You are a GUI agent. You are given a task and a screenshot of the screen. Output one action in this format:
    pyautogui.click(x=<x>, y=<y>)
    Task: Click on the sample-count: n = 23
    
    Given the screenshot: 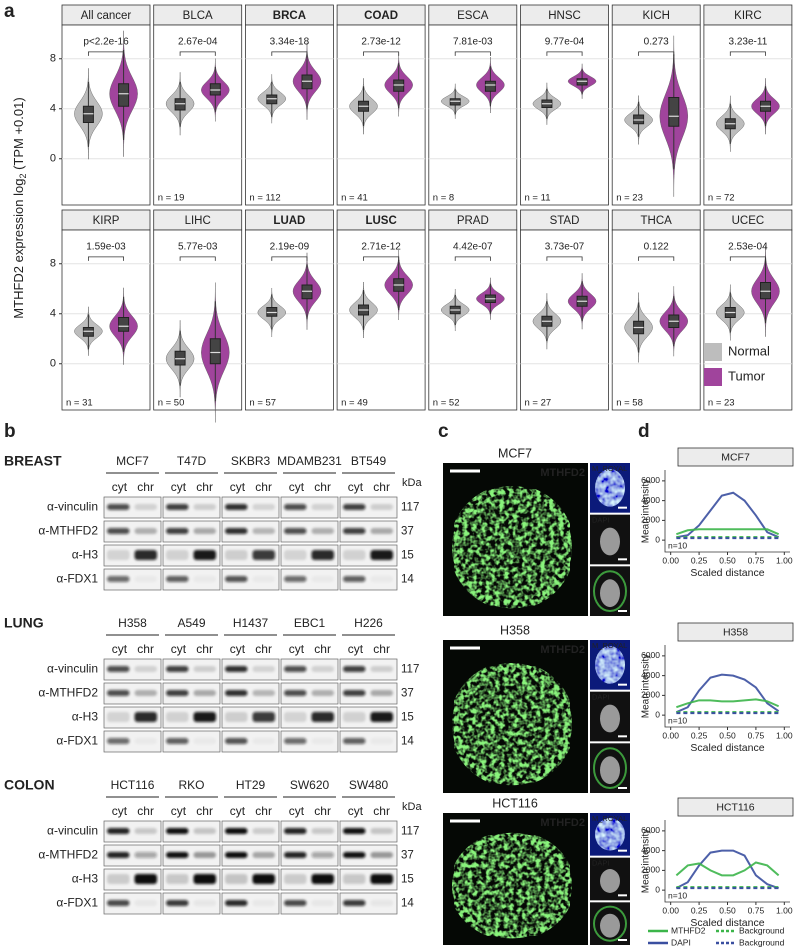 What is the action you would take?
    pyautogui.click(x=721, y=403)
    